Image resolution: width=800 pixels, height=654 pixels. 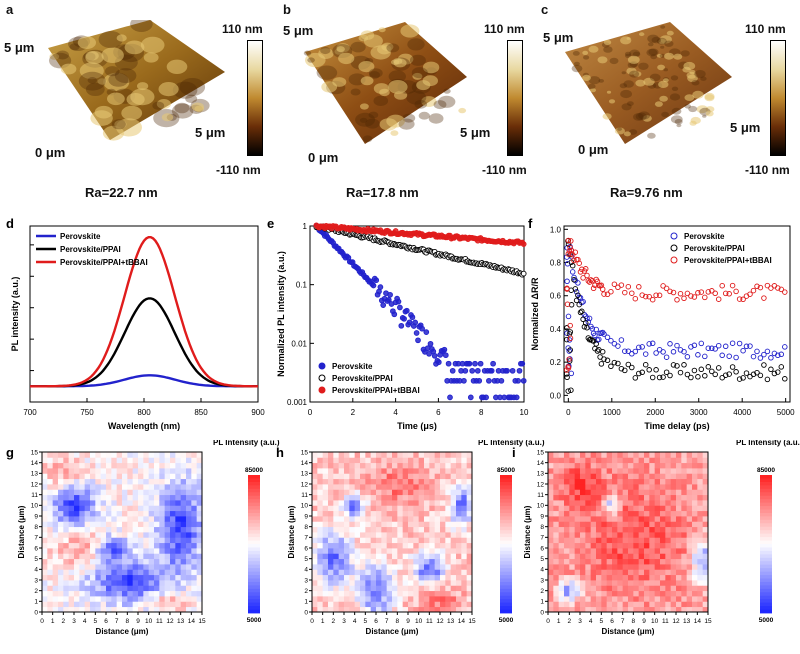 What do you see at coordinates (481, 412) in the screenshot?
I see `x-tick-label: 8` at bounding box center [481, 412].